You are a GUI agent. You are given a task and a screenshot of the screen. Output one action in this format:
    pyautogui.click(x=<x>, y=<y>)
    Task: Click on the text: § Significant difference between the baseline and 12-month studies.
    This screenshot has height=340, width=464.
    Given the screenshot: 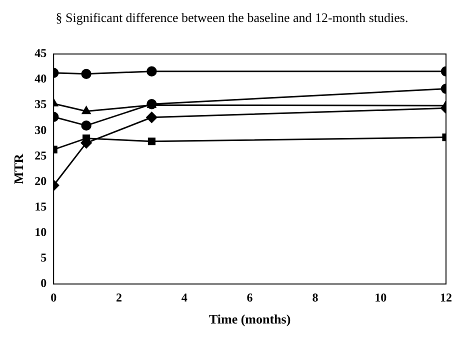 What is the action you would take?
    pyautogui.click(x=232, y=17)
    